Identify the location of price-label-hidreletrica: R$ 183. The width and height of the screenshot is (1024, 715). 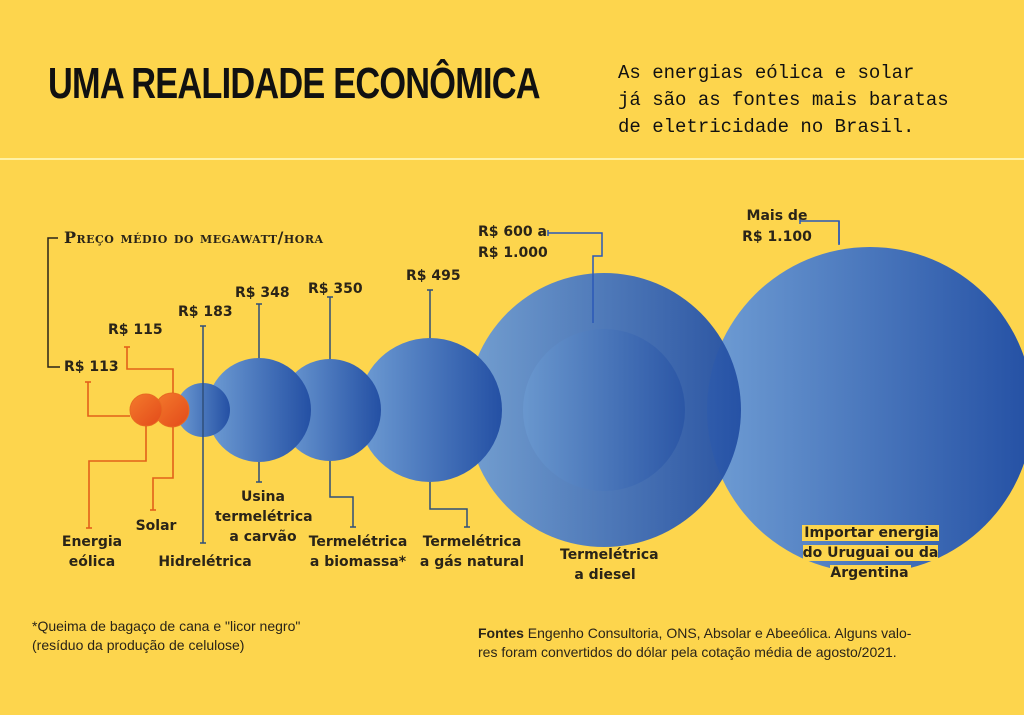
(205, 312).